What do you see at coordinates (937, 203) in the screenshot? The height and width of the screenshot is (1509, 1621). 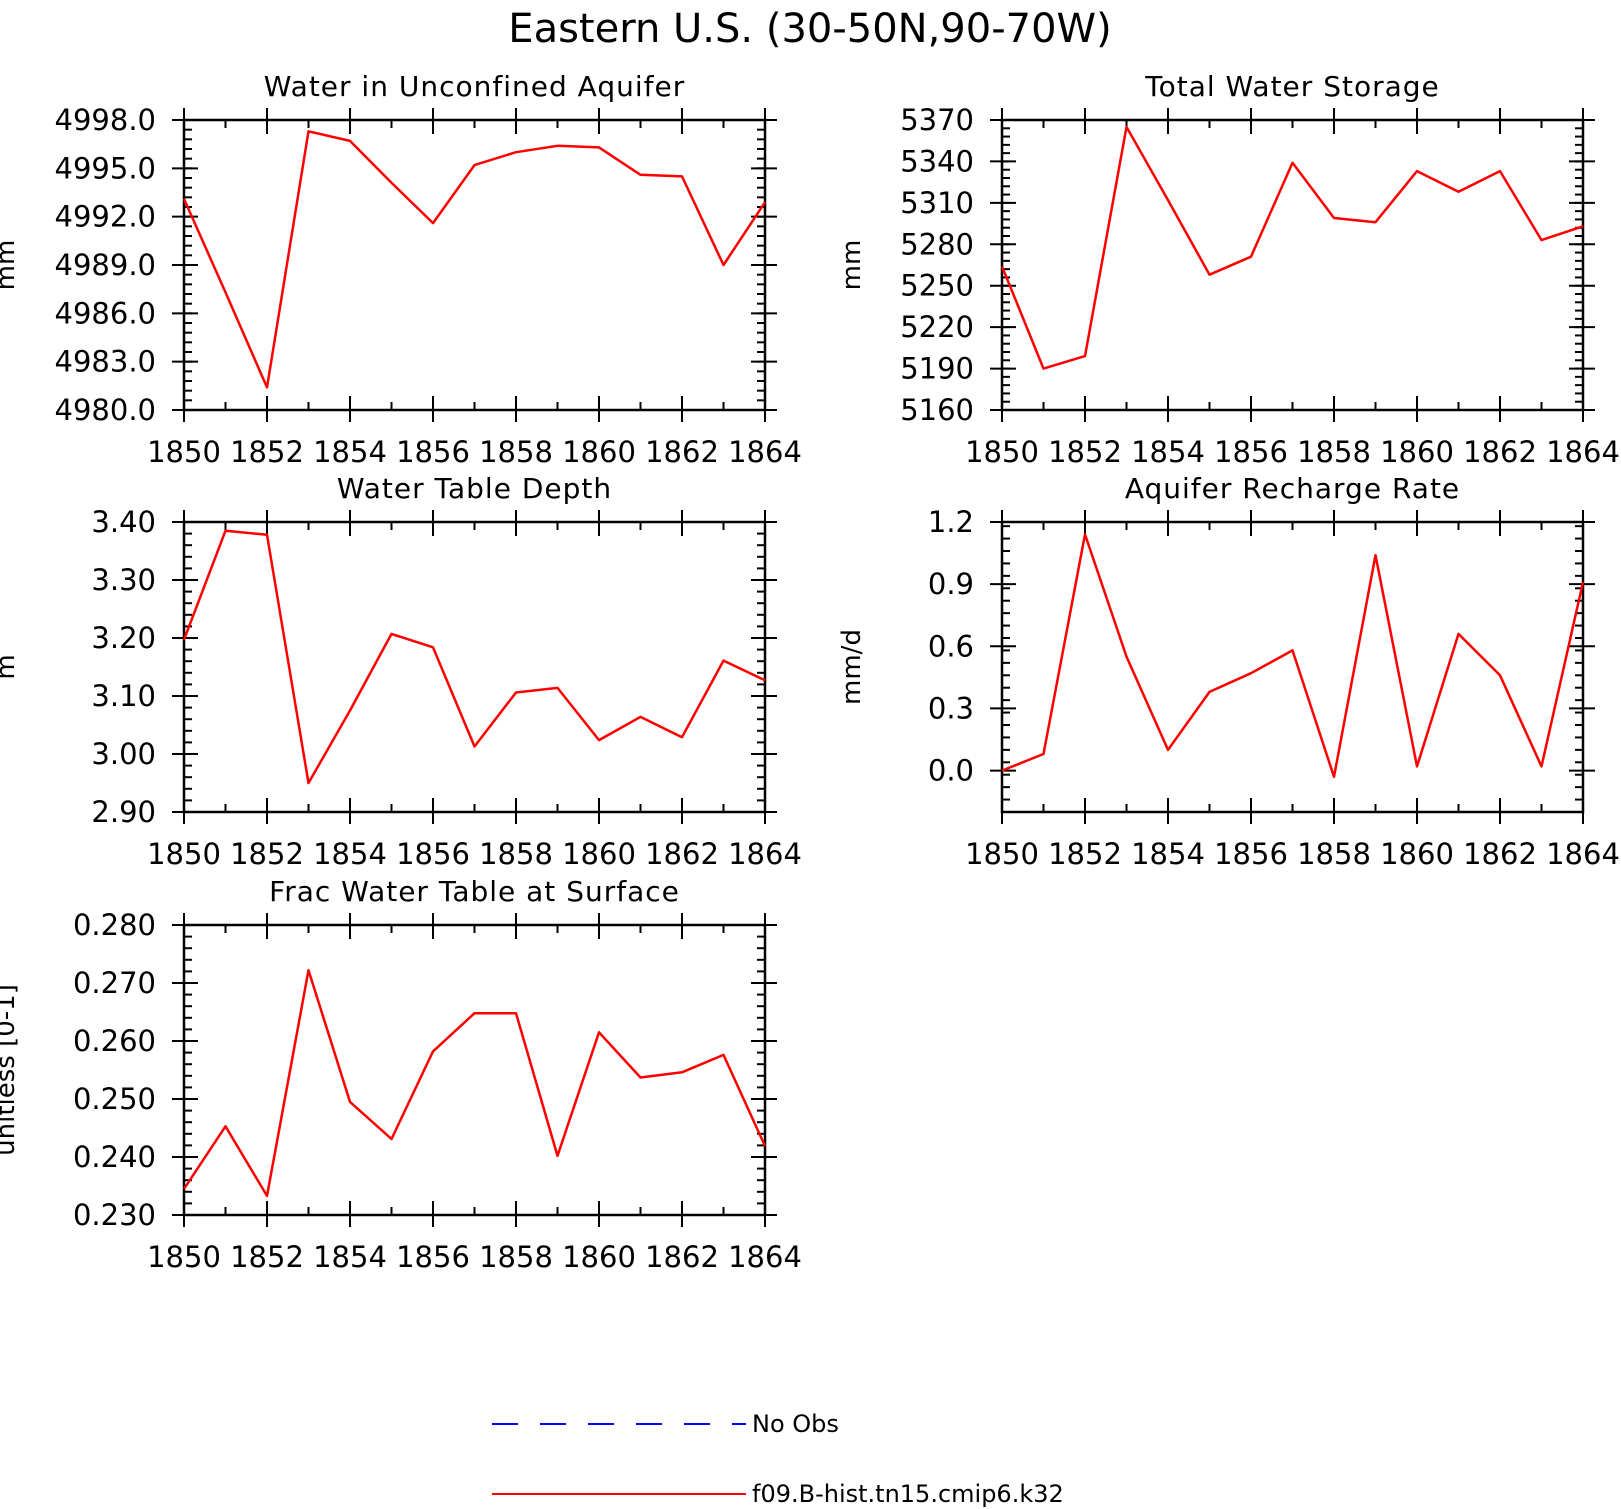 I see `y-tick-label: 5310` at bounding box center [937, 203].